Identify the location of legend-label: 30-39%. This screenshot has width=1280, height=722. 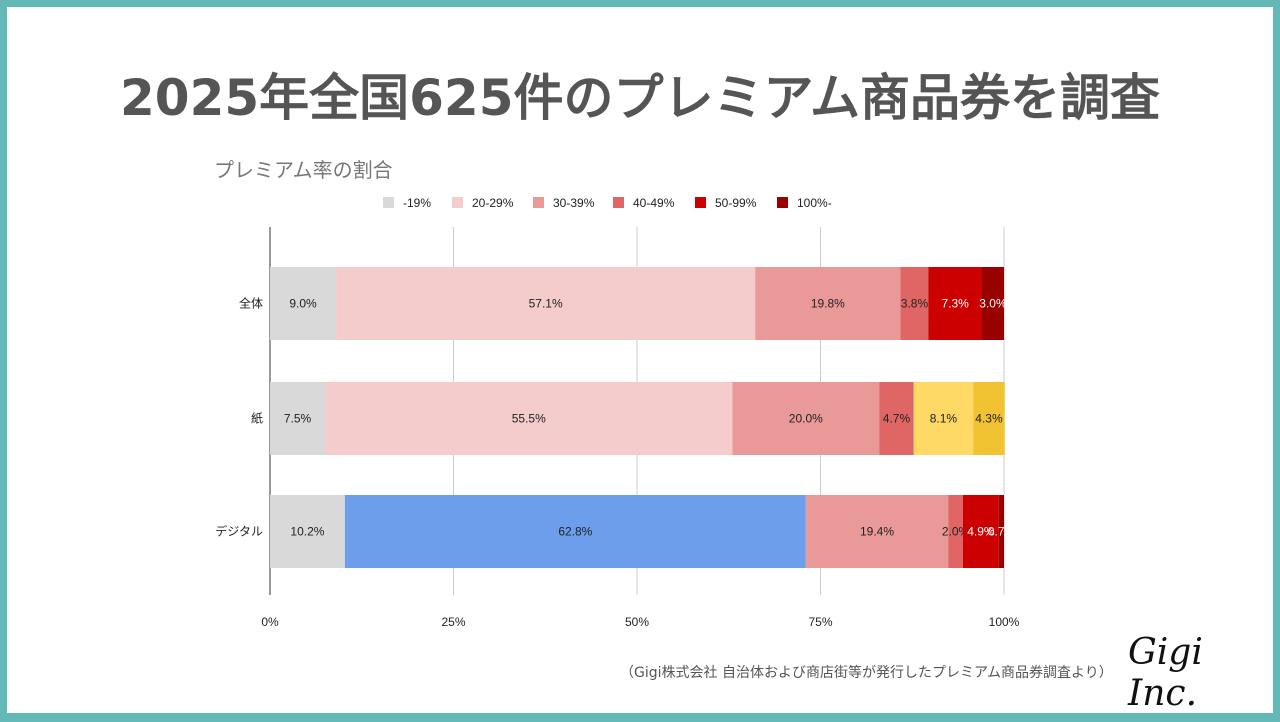
(574, 203).